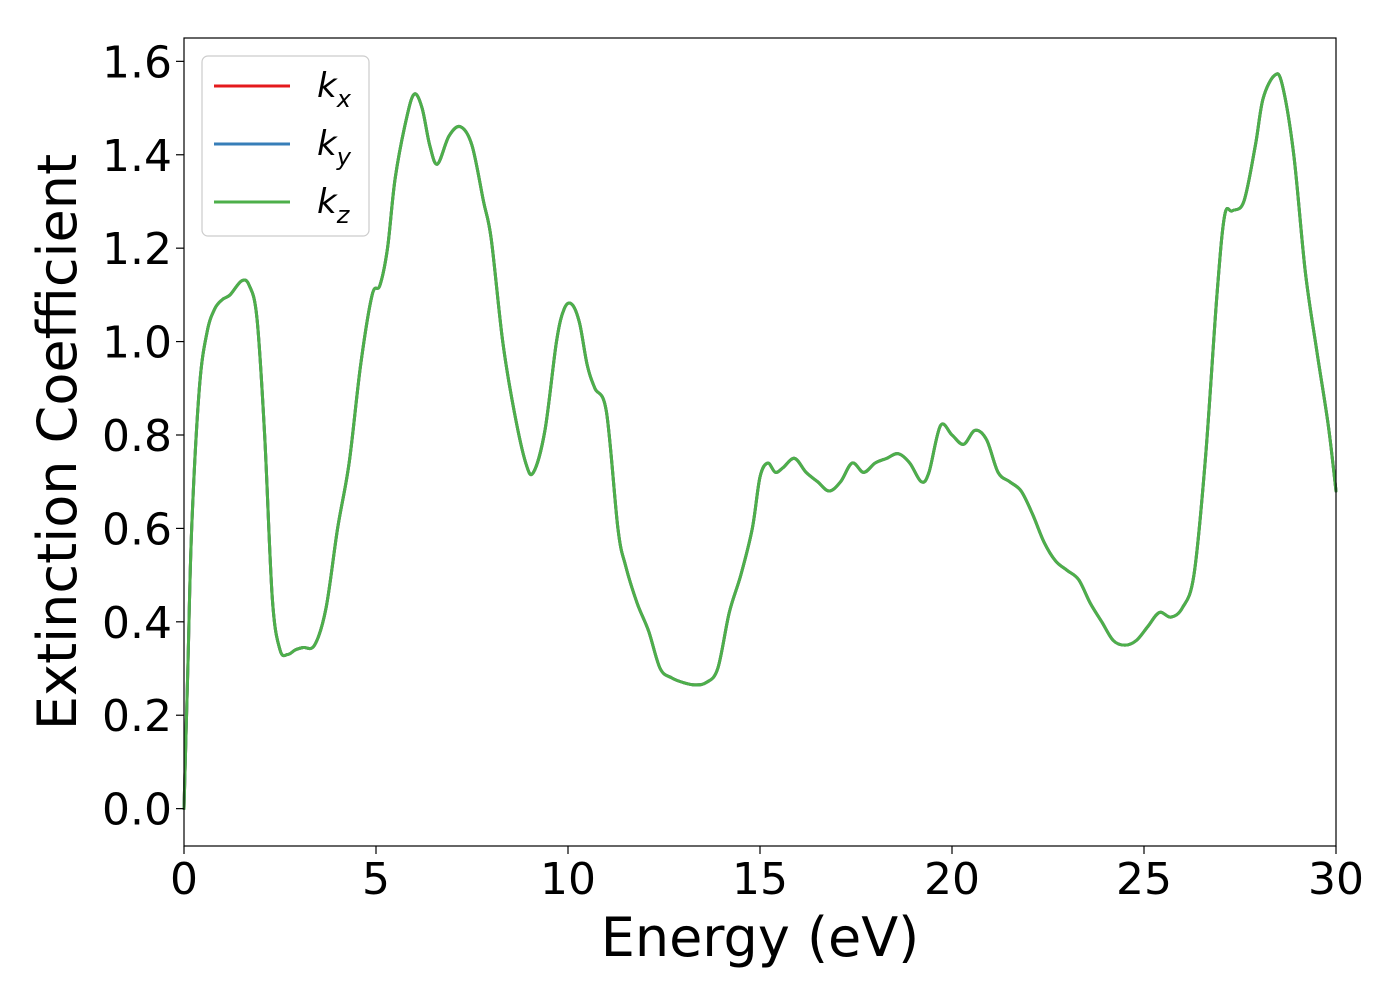  I want to click on x-tick-label: 25, so click(1144, 879).